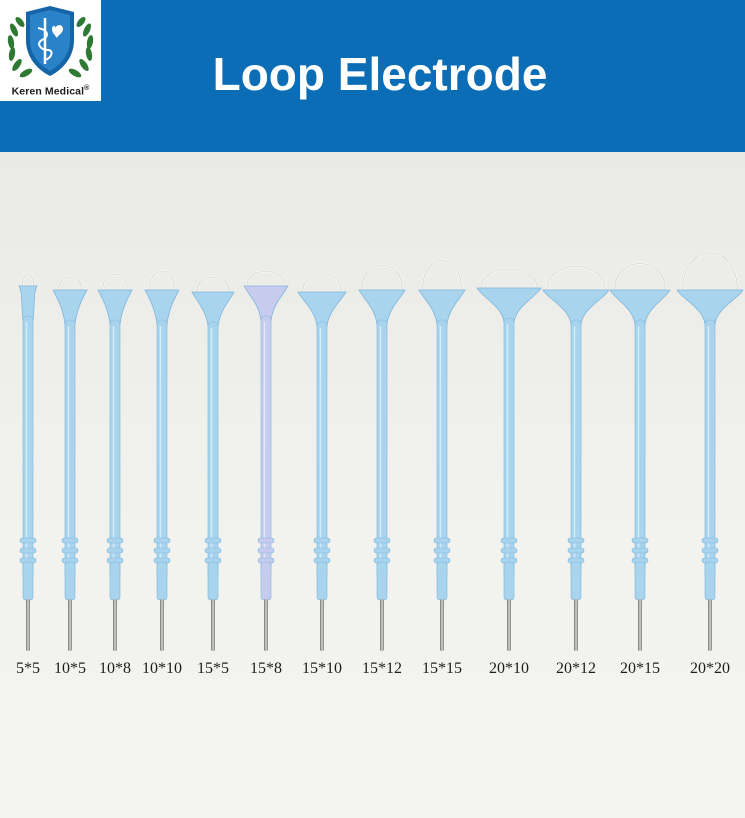 The image size is (745, 818). I want to click on size-label: 15*15, so click(442, 668).